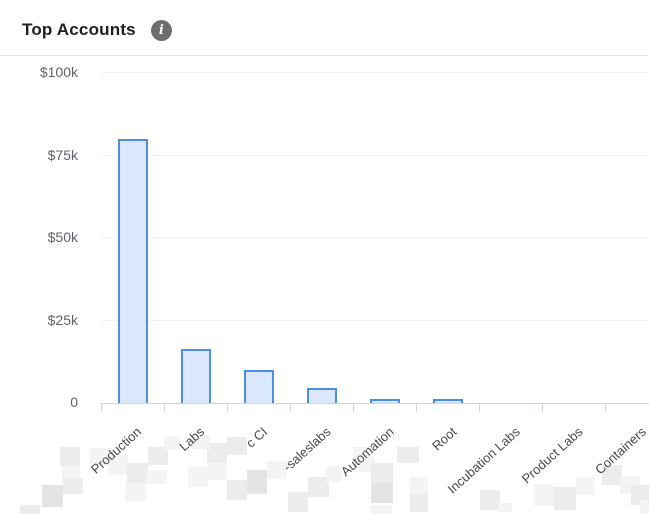 The height and width of the screenshot is (514, 649). Describe the element at coordinates (447, 400) in the screenshot. I see `bar-root` at that location.